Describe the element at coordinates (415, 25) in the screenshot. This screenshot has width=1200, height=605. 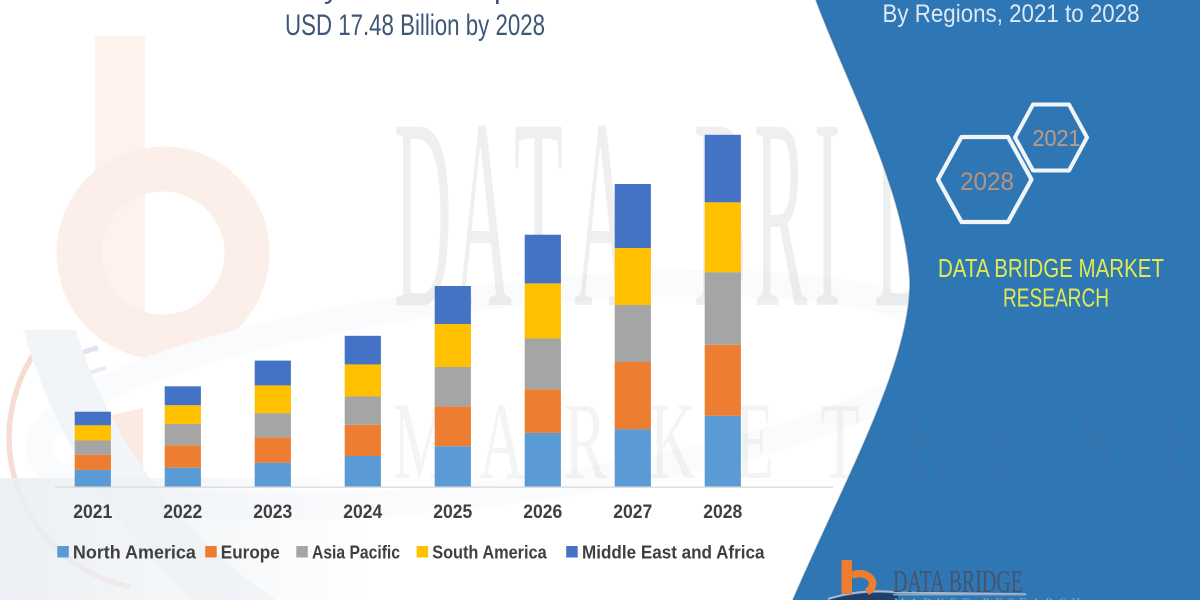
I see `svg-text: USD 17.48 Billion by 2028` at that location.